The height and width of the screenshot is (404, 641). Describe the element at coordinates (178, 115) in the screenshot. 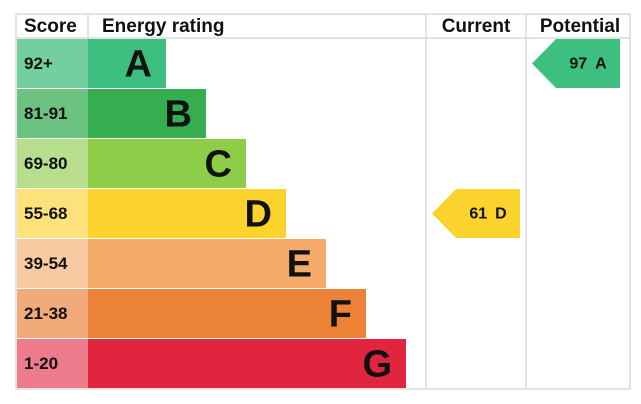

I see `rating-letter: B` at that location.